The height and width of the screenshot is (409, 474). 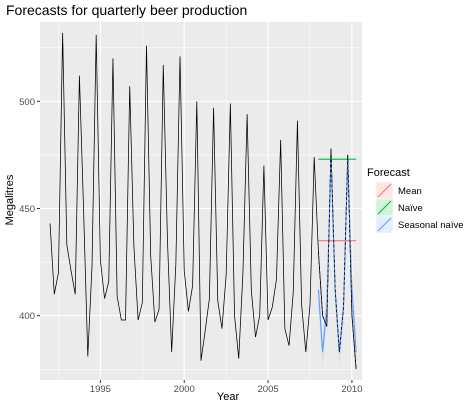 What do you see at coordinates (388, 173) in the screenshot?
I see `legend-title: Forecast` at bounding box center [388, 173].